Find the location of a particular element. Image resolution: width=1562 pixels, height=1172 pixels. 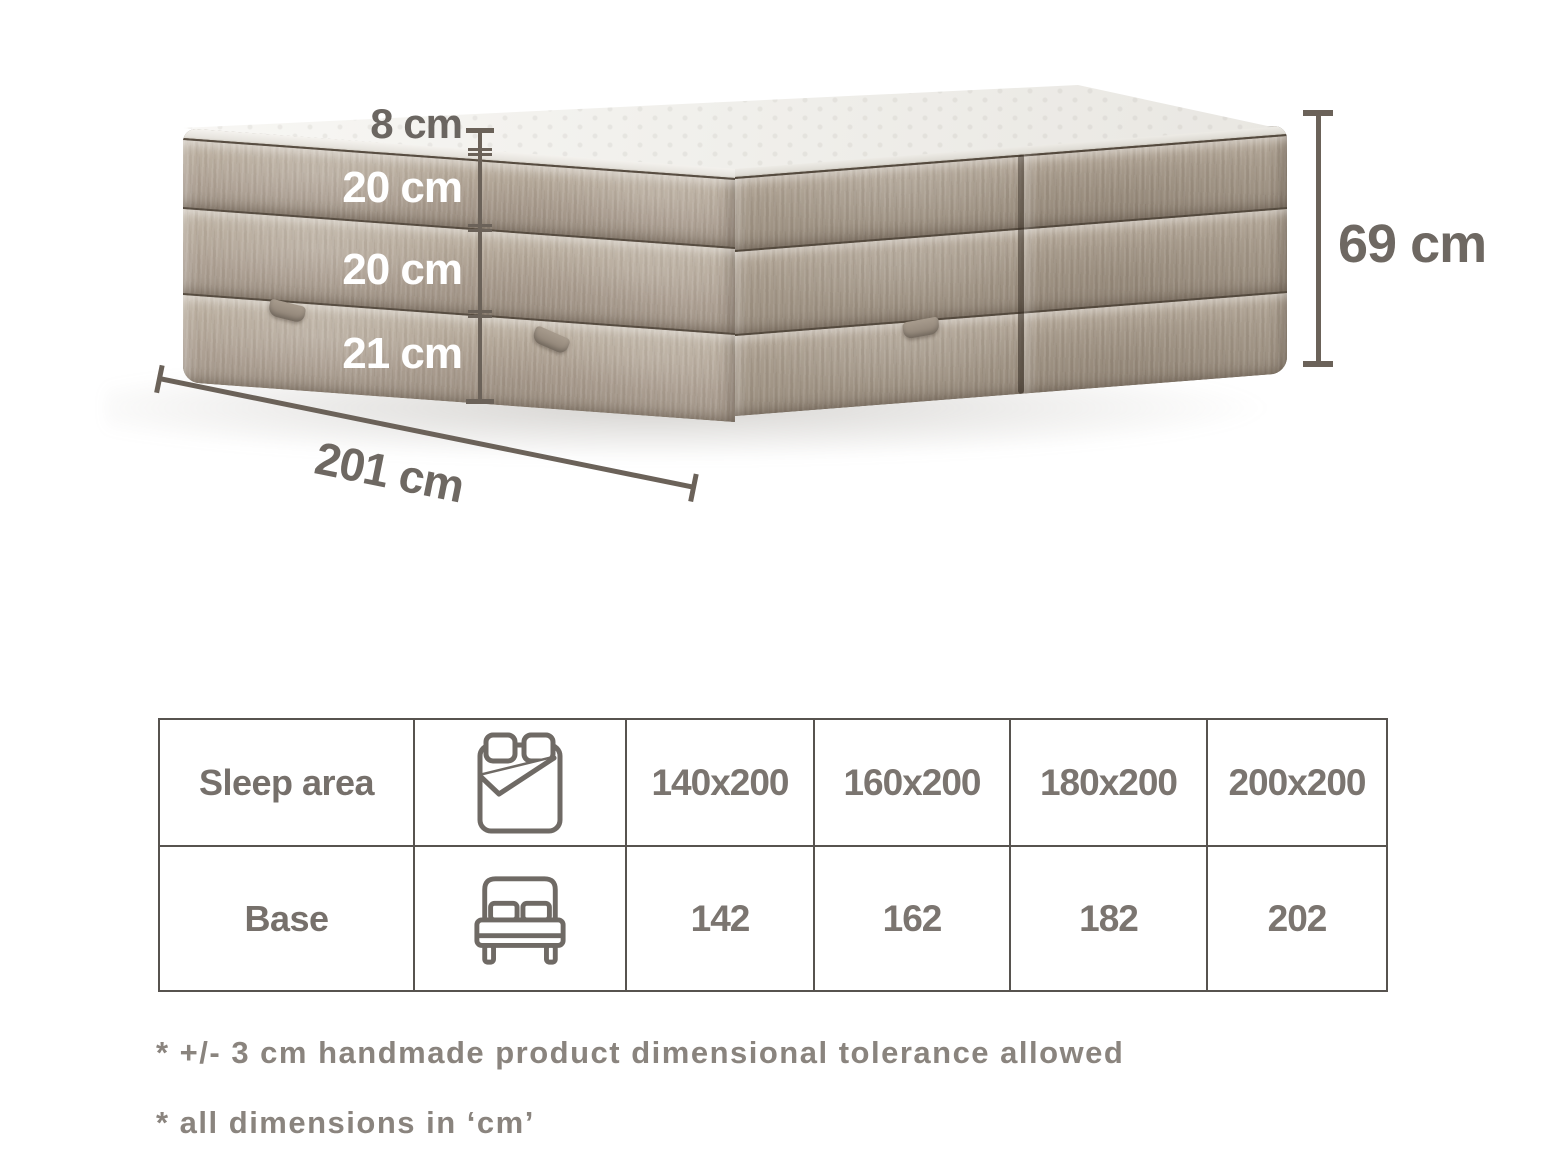

sleep-area-size: 180x200 is located at coordinates (1107, 782).